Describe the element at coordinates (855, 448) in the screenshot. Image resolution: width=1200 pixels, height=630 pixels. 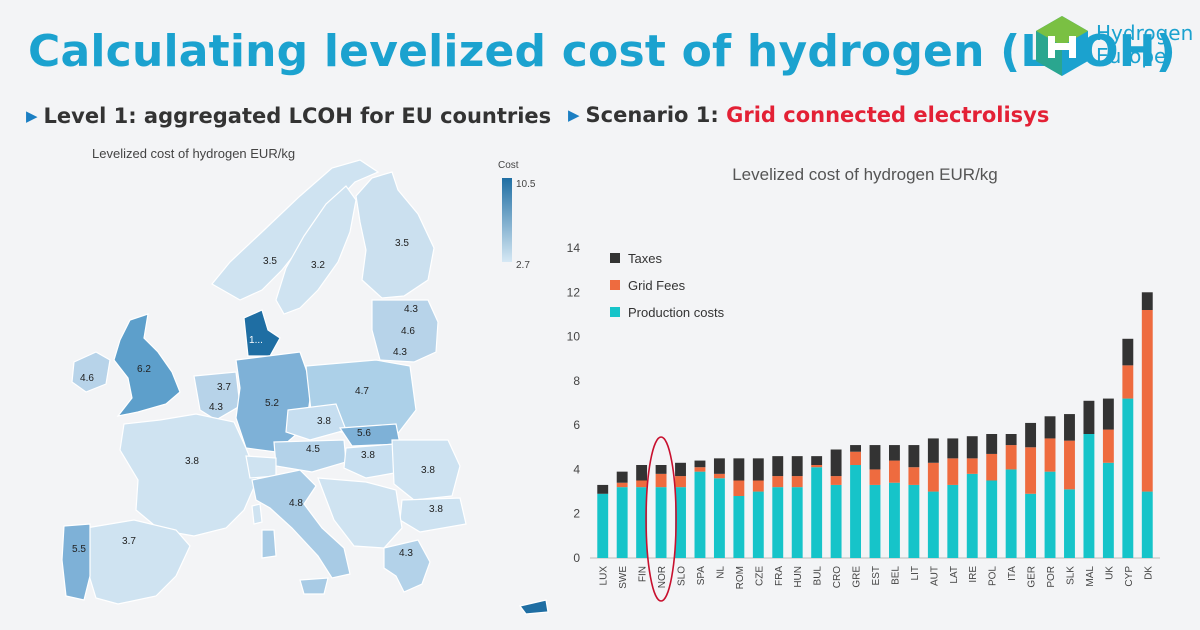
I see `bar-taxes-gre` at that location.